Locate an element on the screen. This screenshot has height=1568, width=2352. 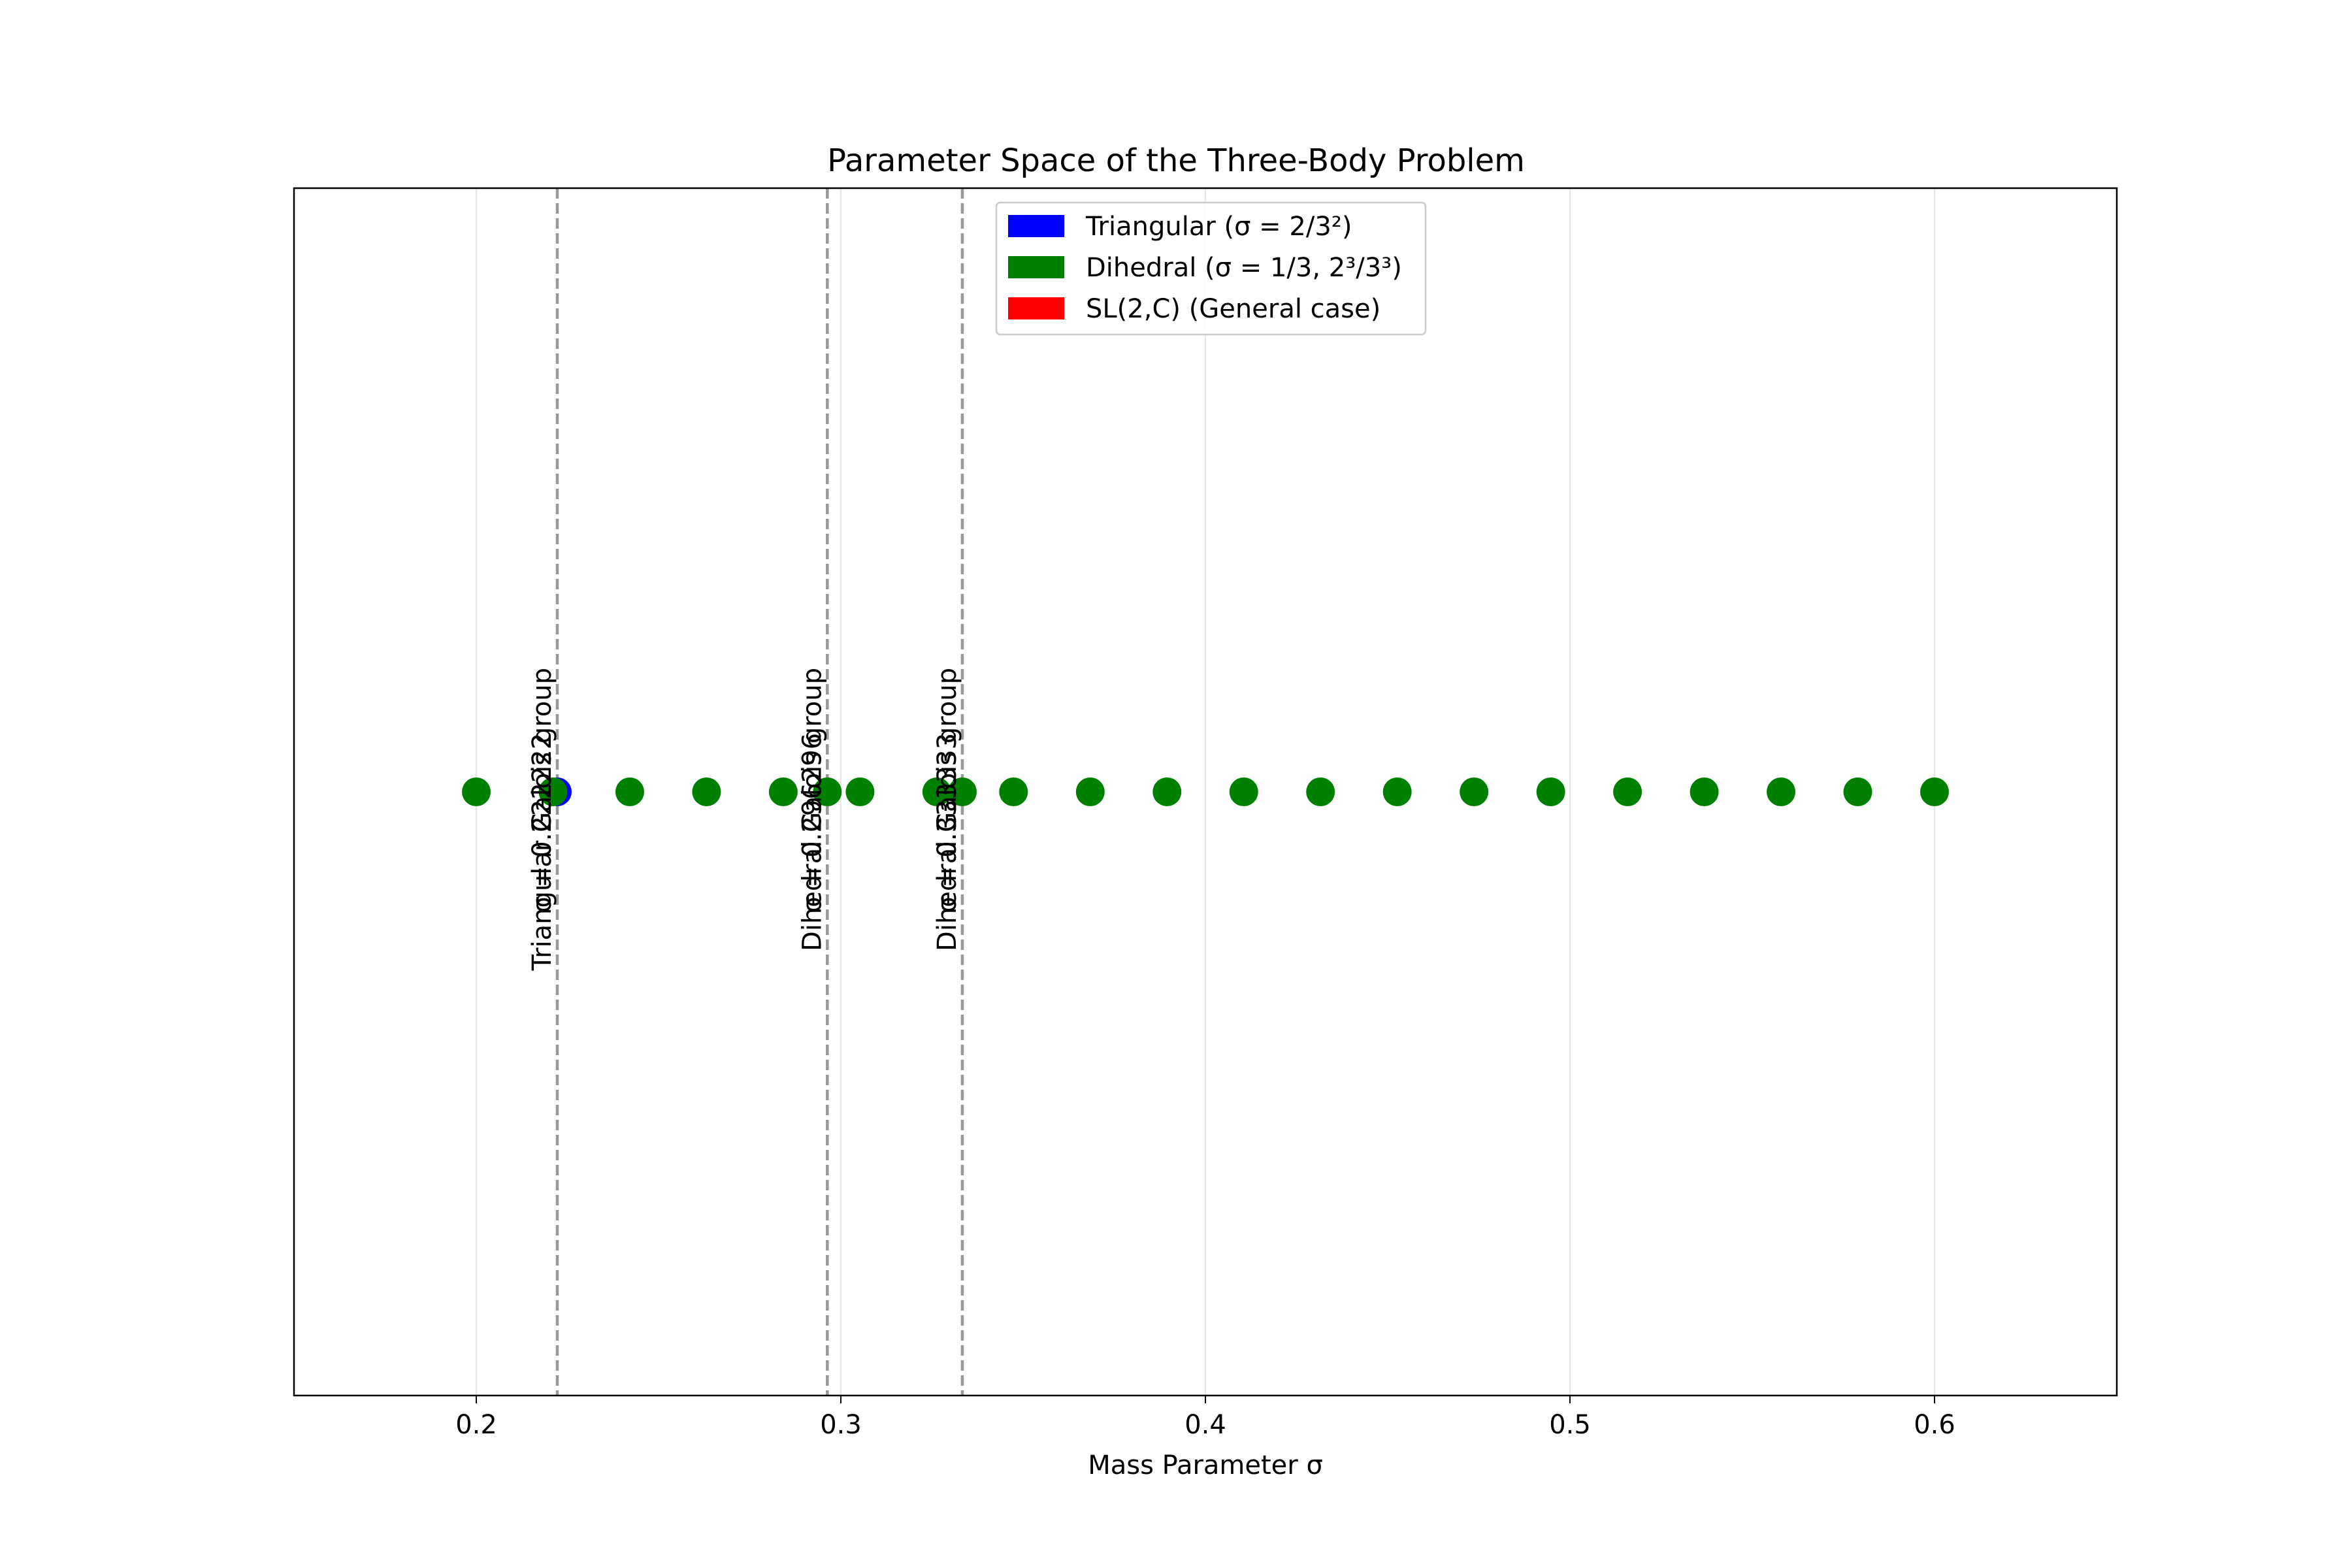
group-annotation: Triangular Galois group is located at coordinates (542, 819).